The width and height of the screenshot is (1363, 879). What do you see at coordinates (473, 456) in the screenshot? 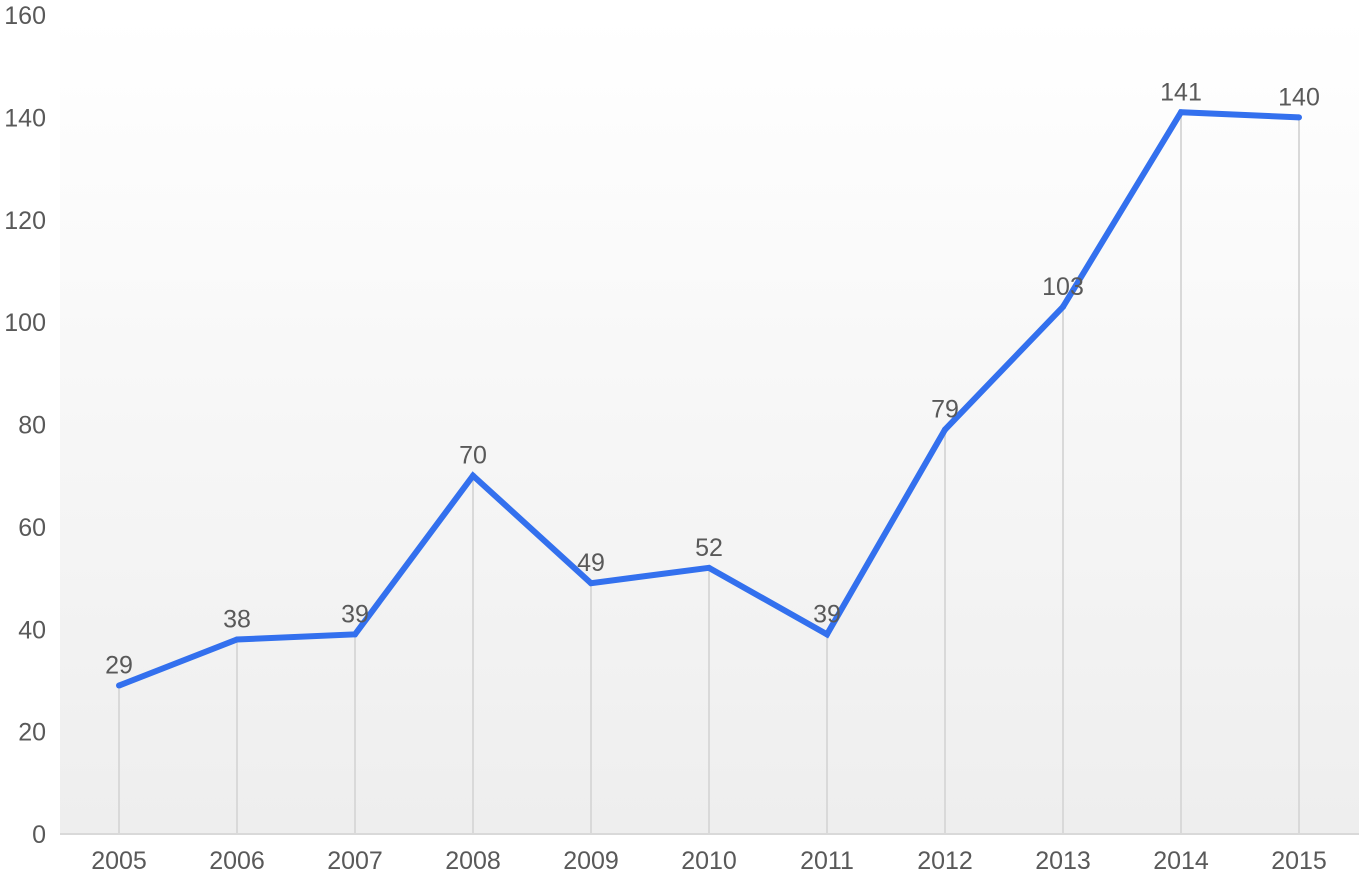
I see `data-label: 70` at bounding box center [473, 456].